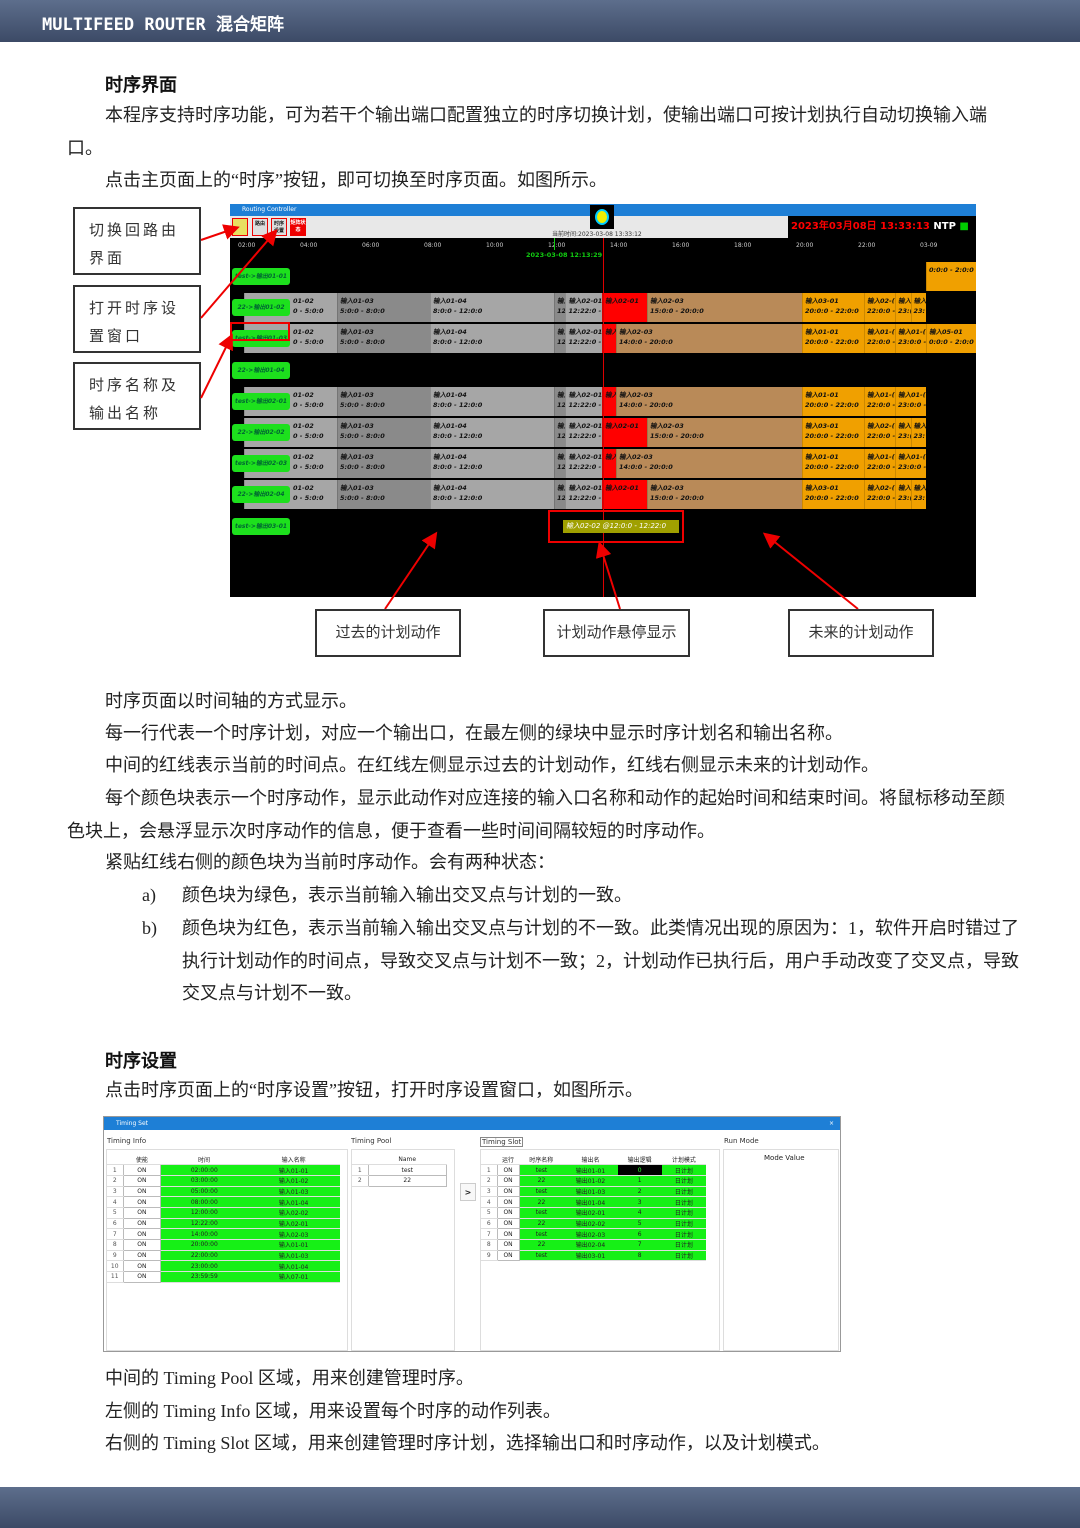  I want to click on page-header-bar: MULTIFEED ROUTER 混合矩阵, so click(540, 21).